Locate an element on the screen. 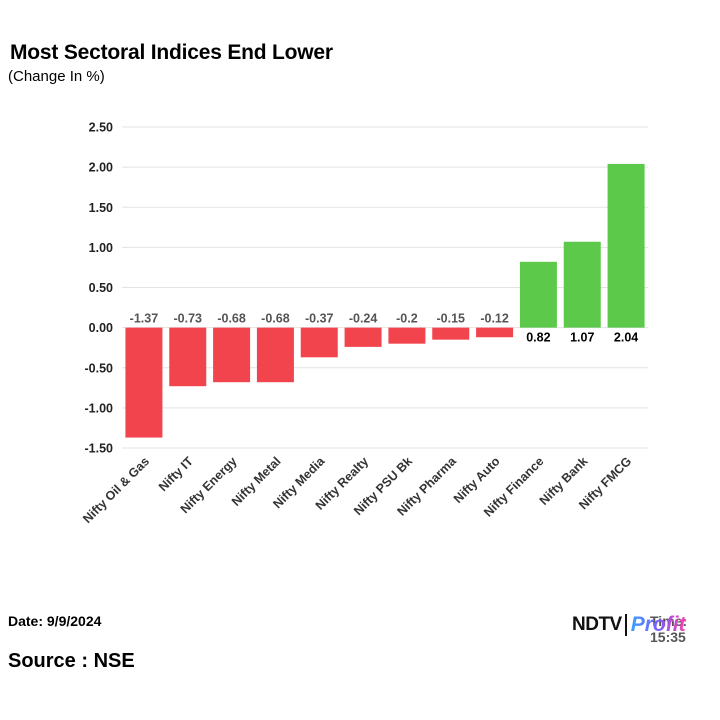  data-label: -0.12 is located at coordinates (494, 319).